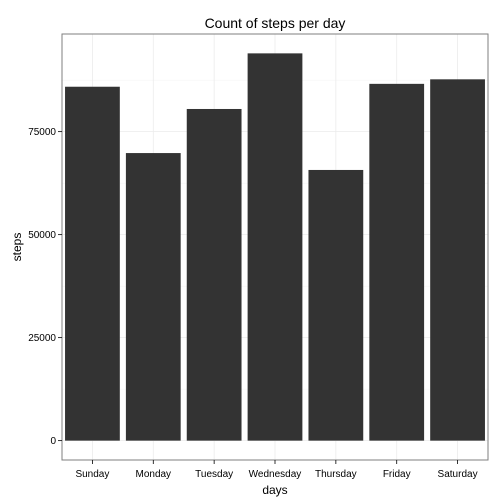 The image size is (504, 504). I want to click on y-tick-label: 0, so click(53, 441).